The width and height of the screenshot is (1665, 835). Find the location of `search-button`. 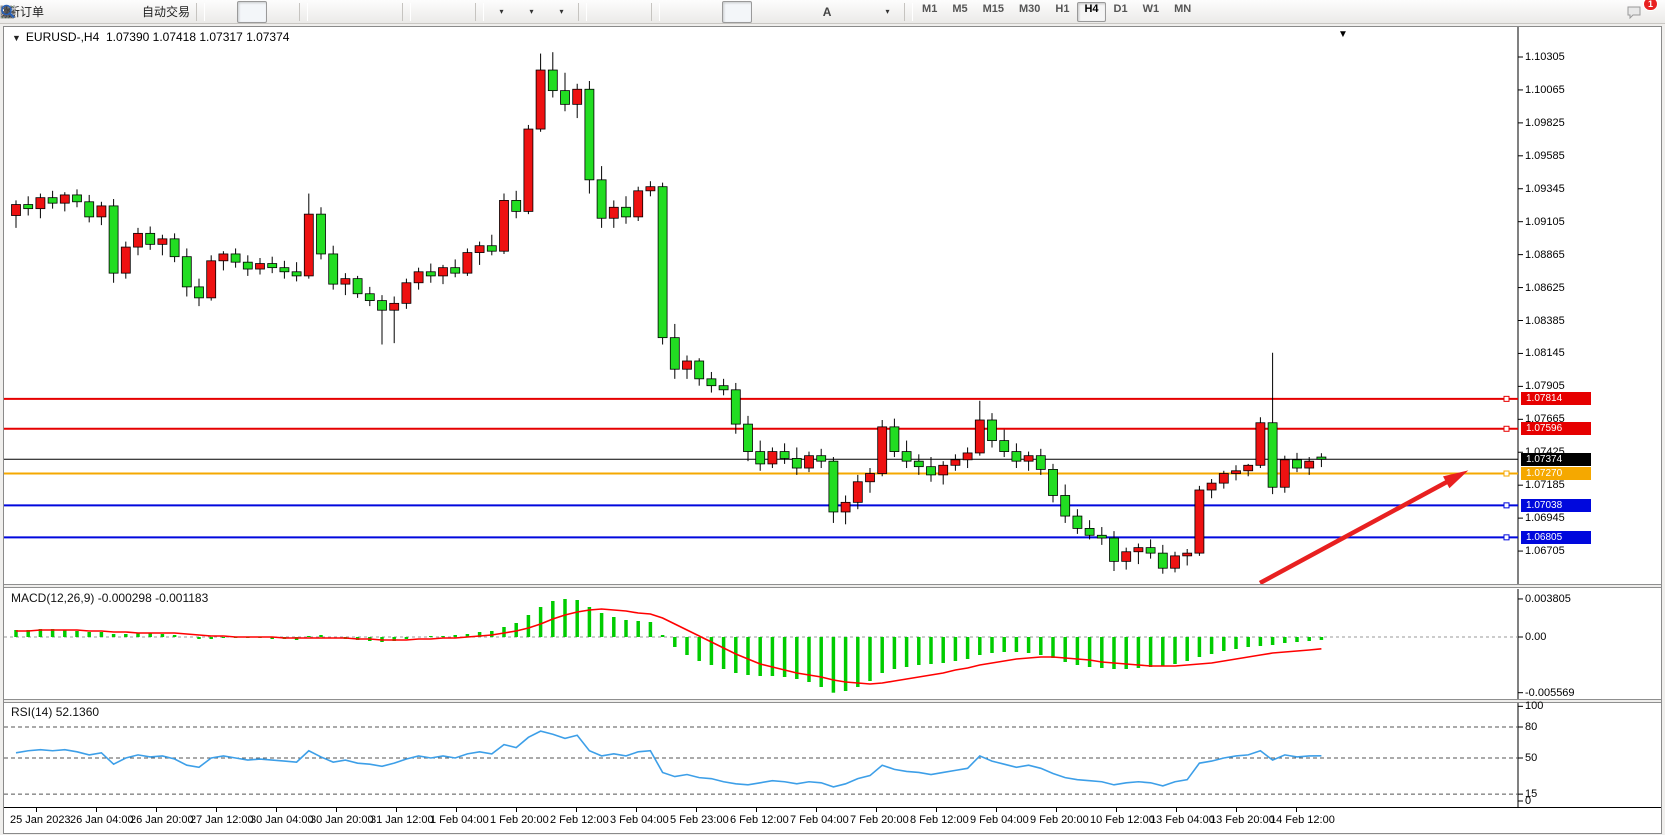

search-button is located at coordinates (813, 12).